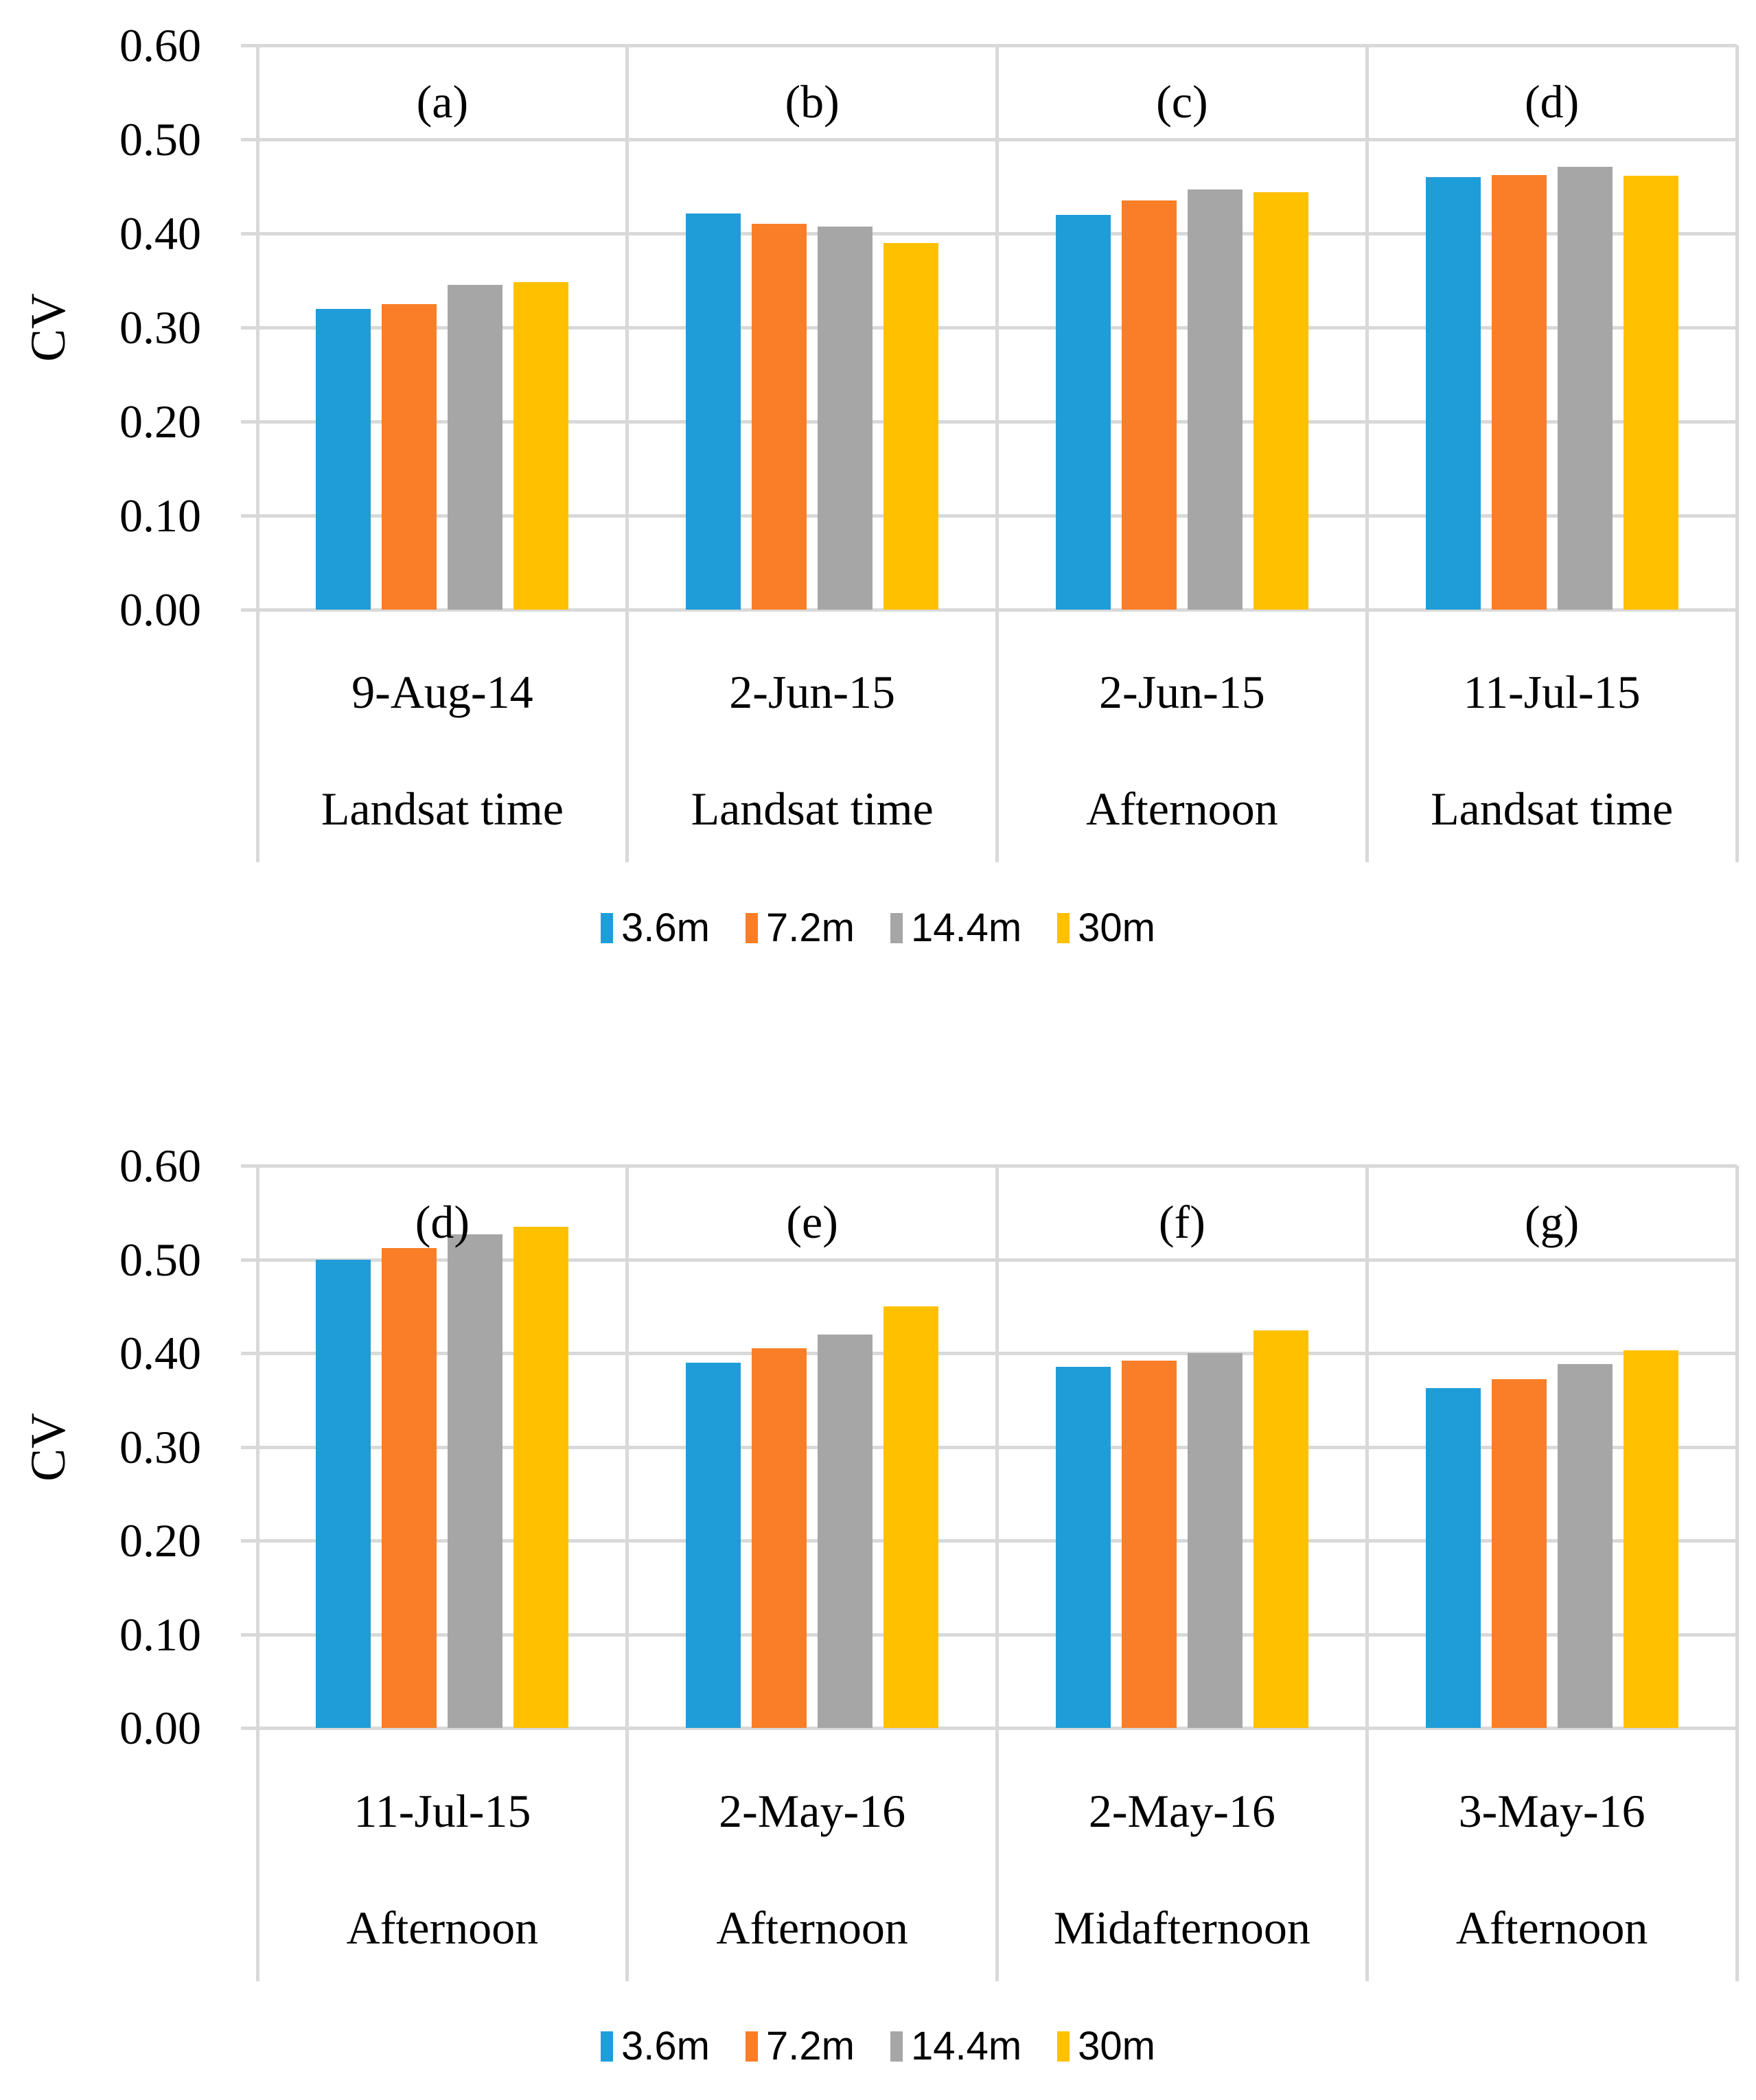  I want to click on y-axis-tick-label: 0.20, so click(160, 421).